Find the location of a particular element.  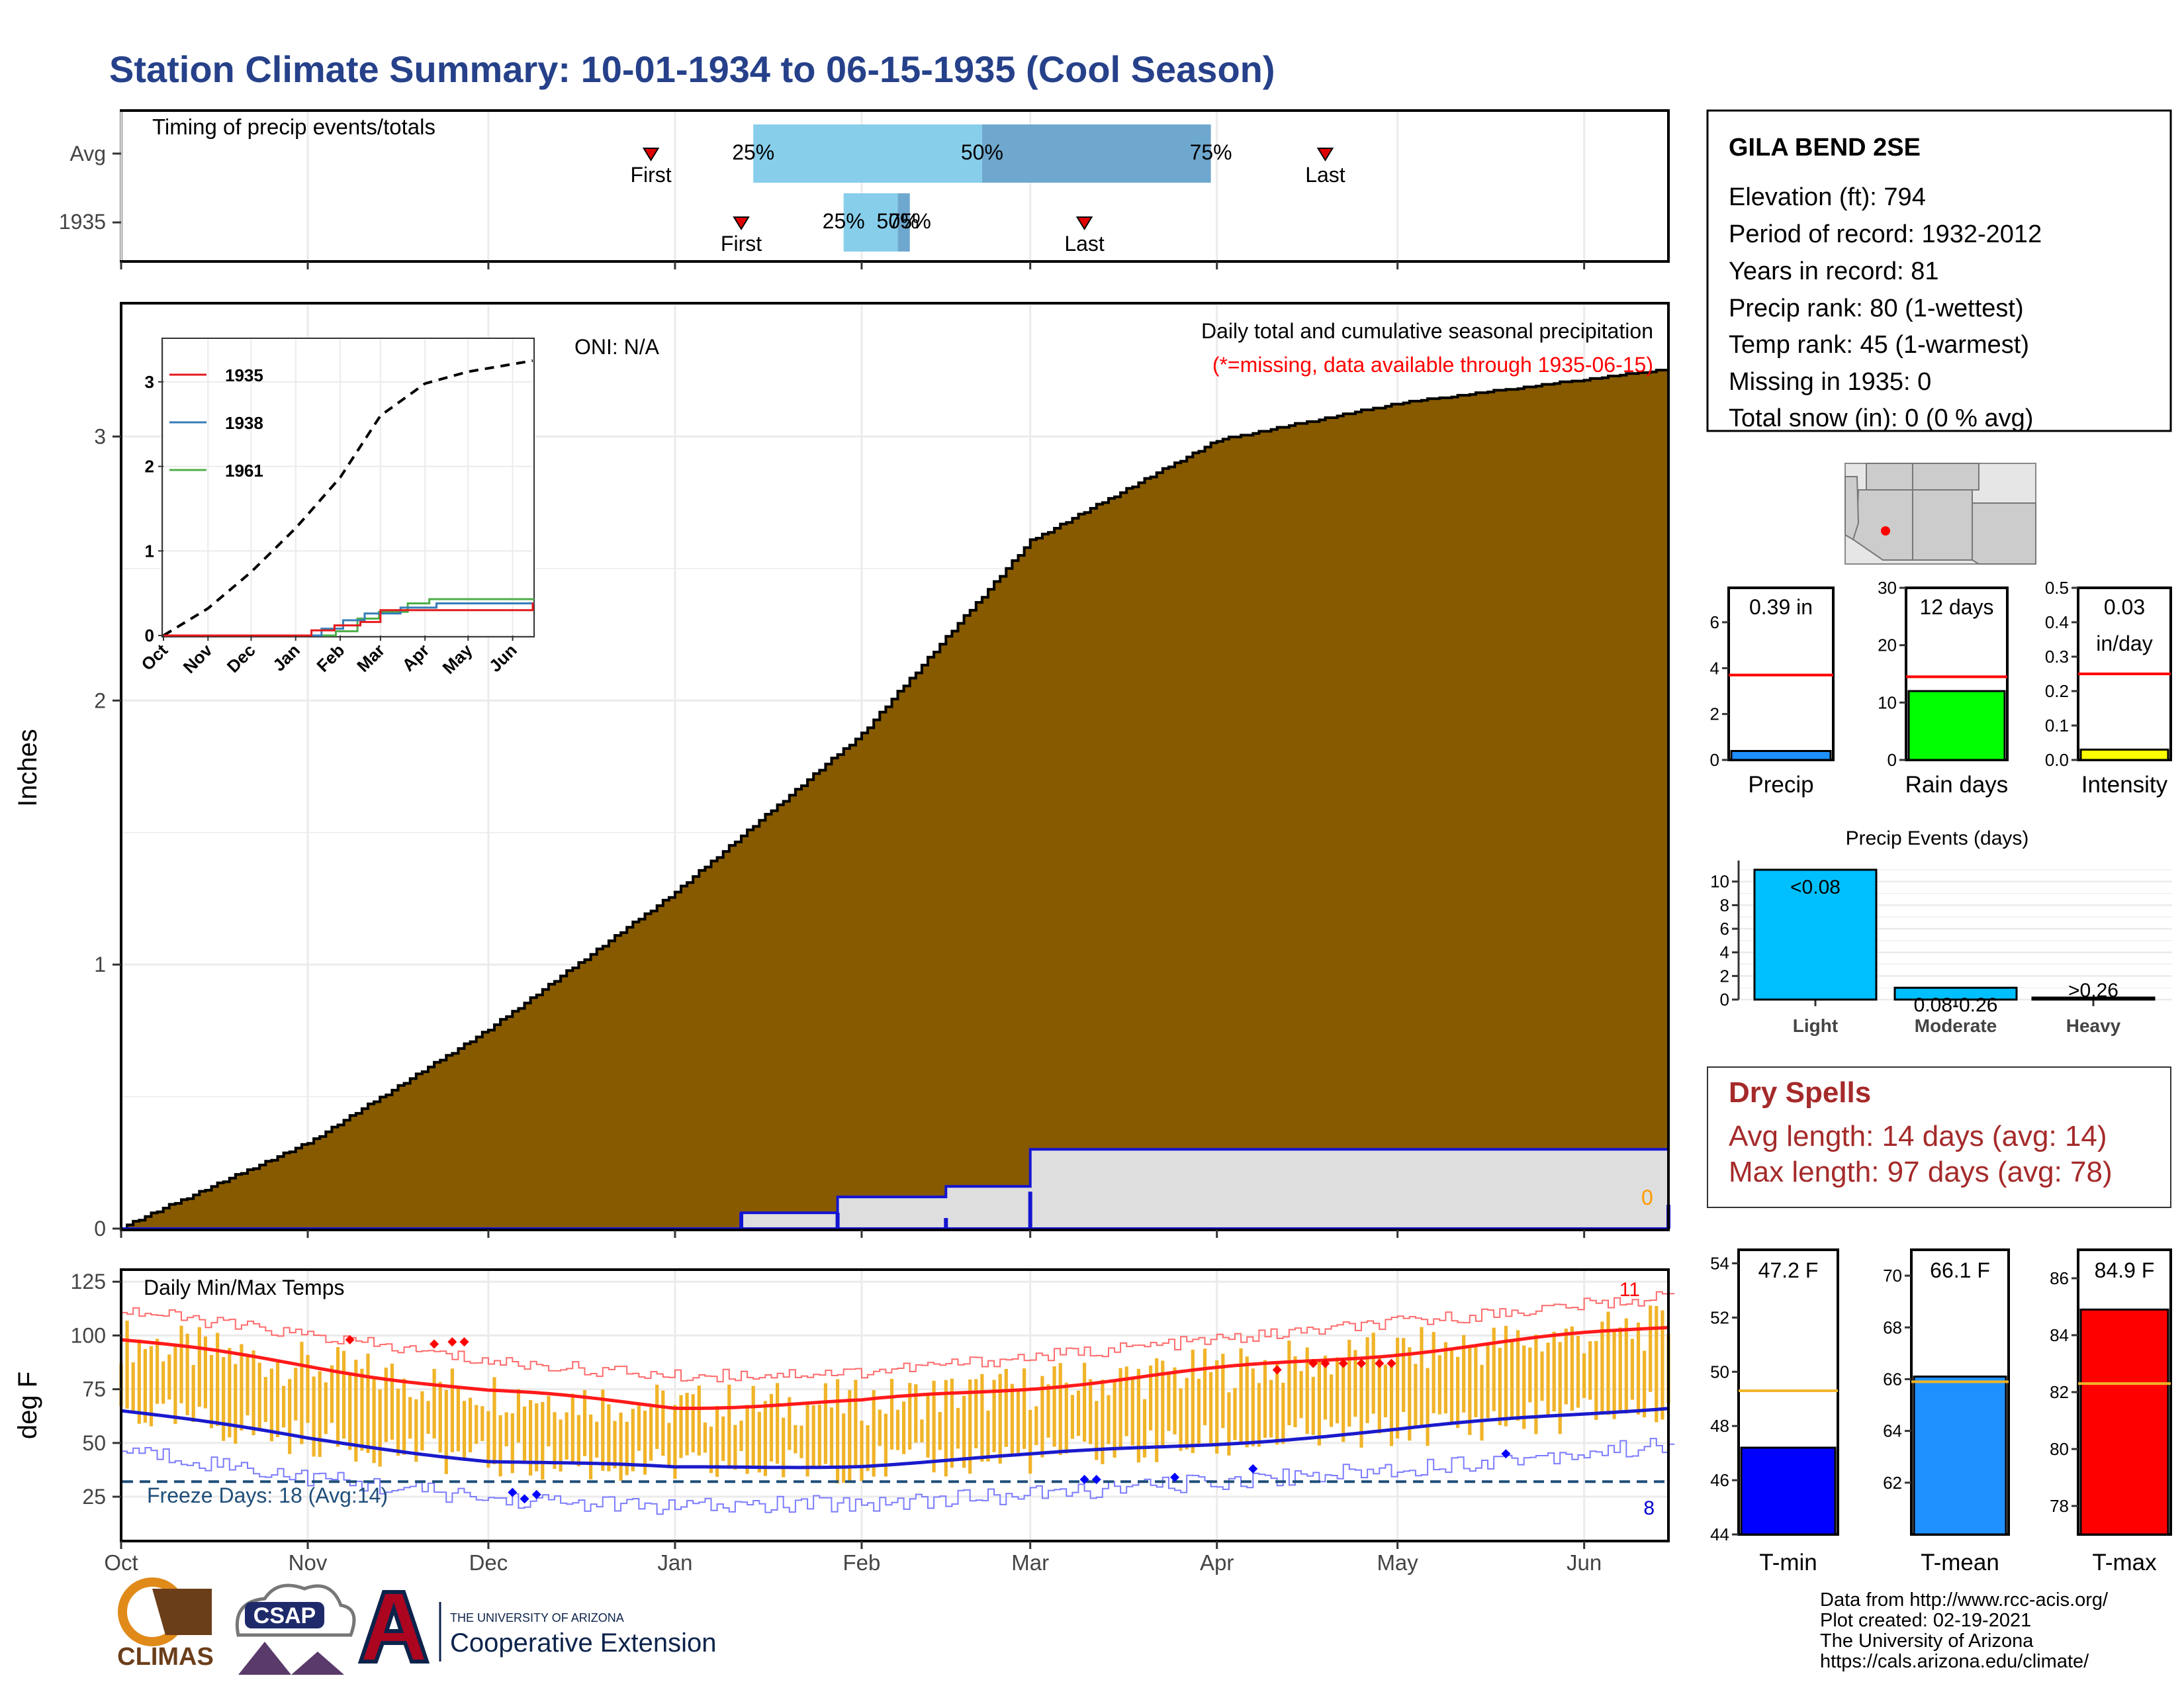

timing-grid is located at coordinates (853, 186).